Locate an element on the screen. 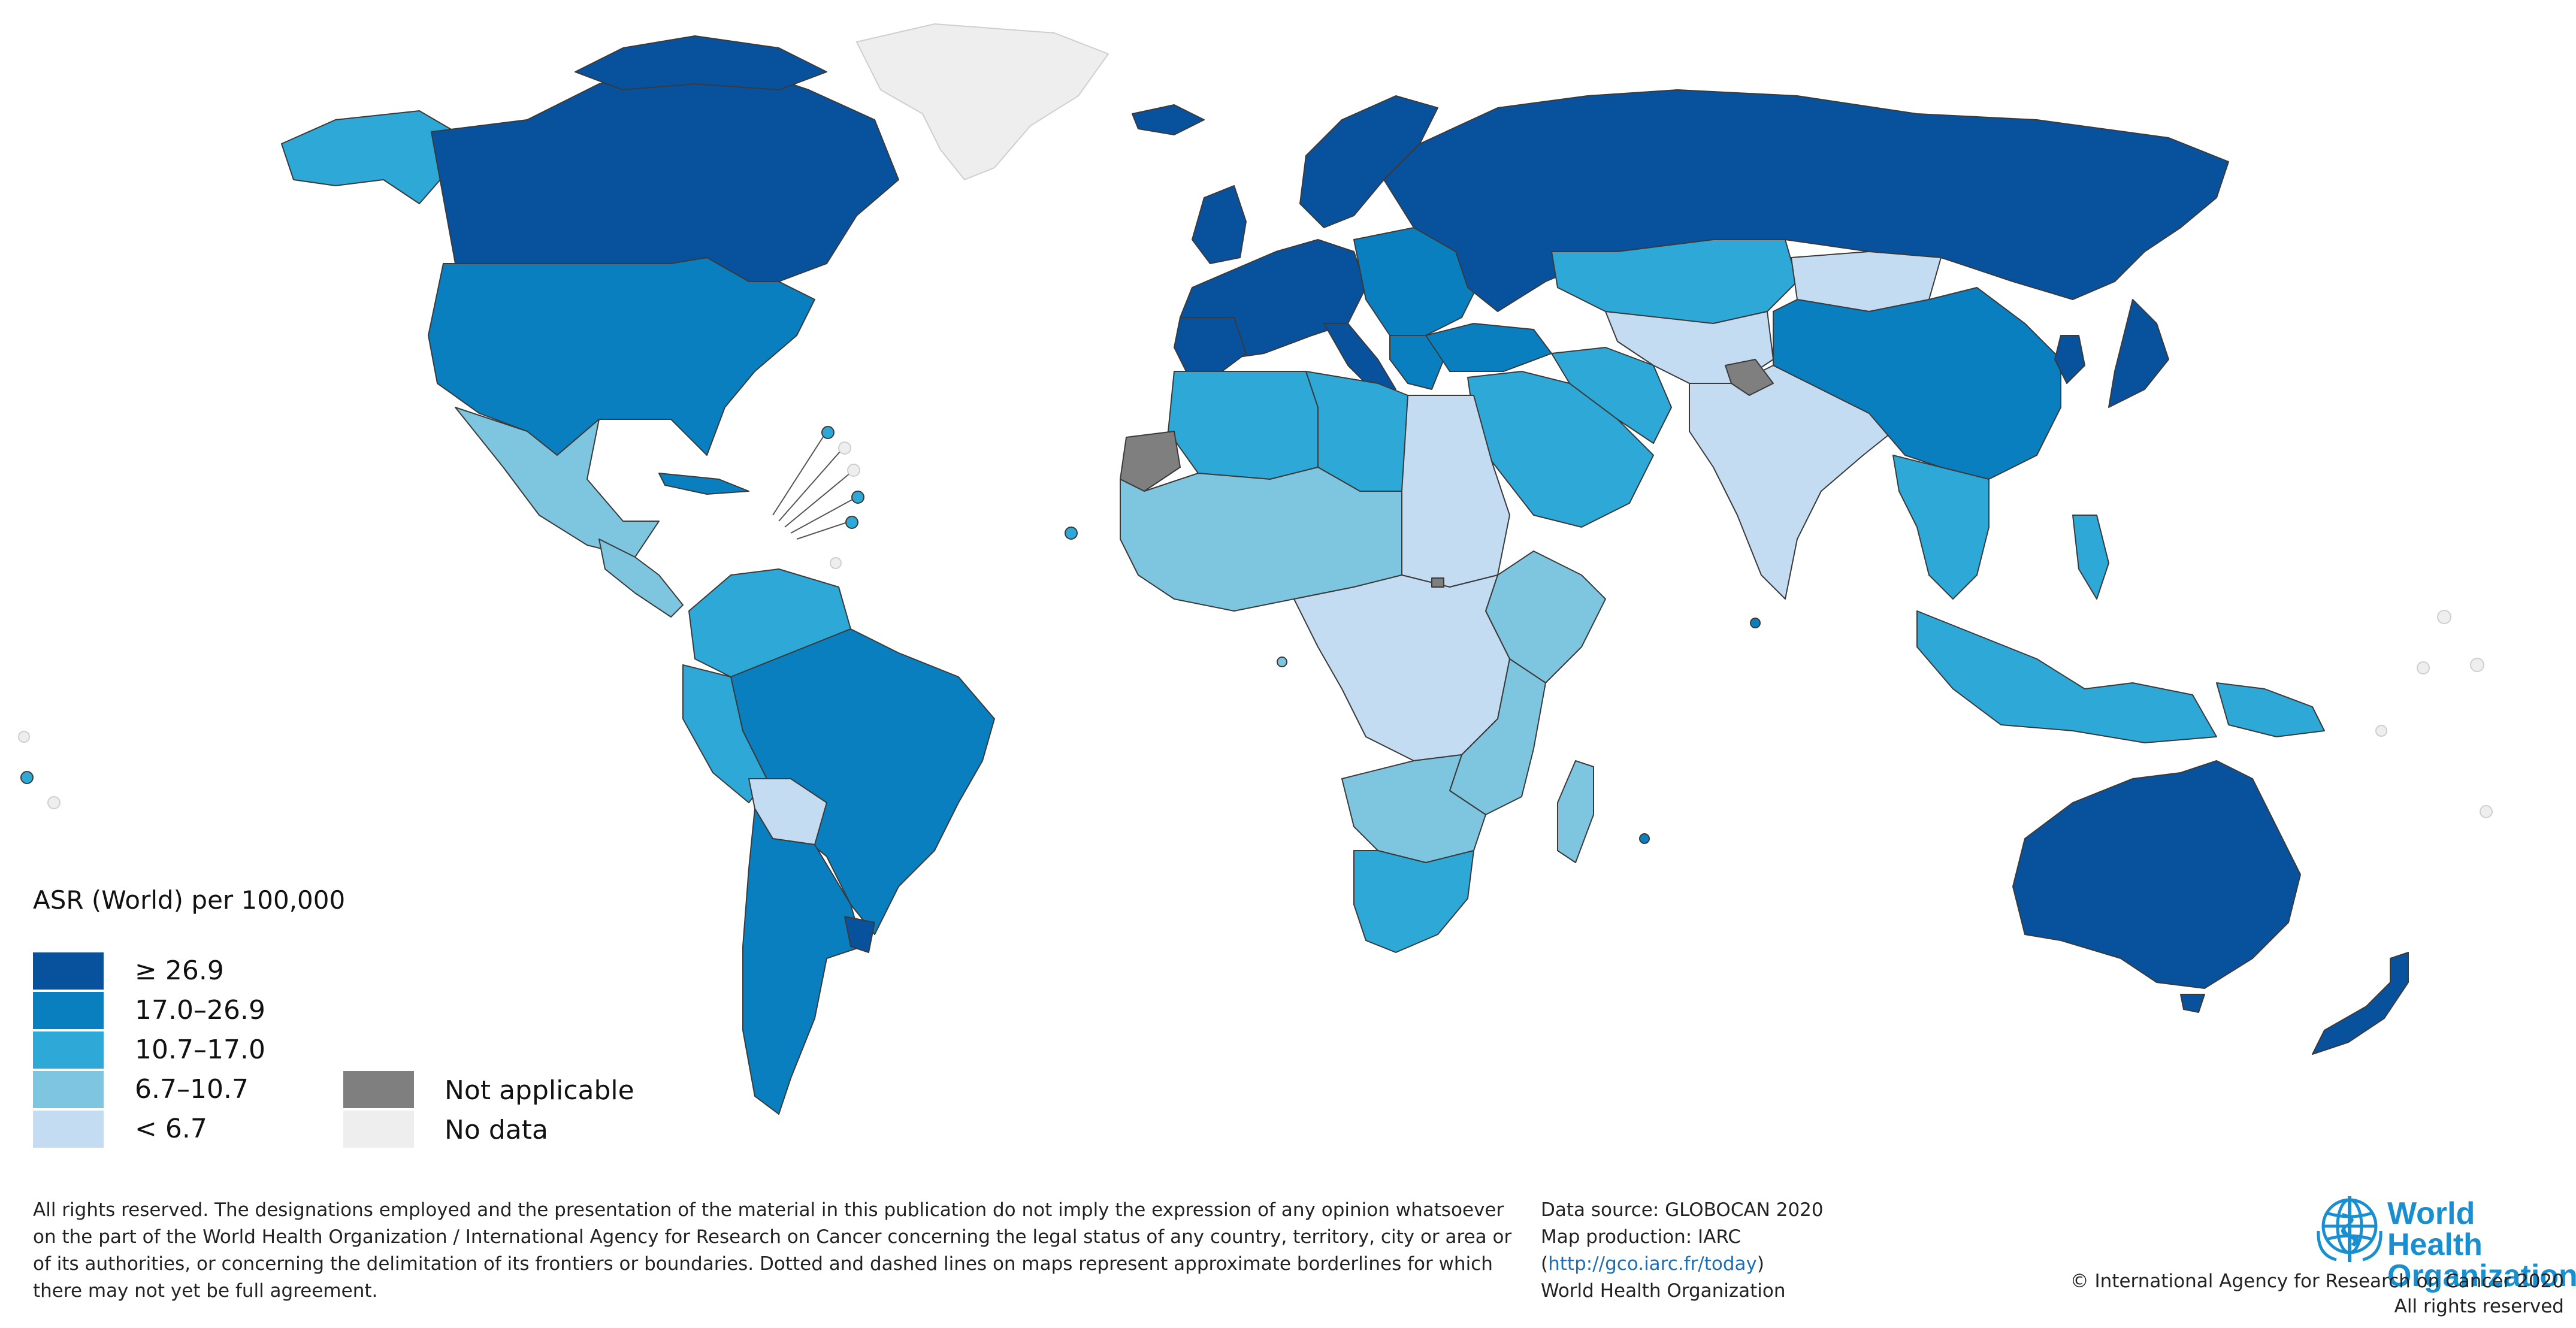  region-china is located at coordinates (1917, 383).